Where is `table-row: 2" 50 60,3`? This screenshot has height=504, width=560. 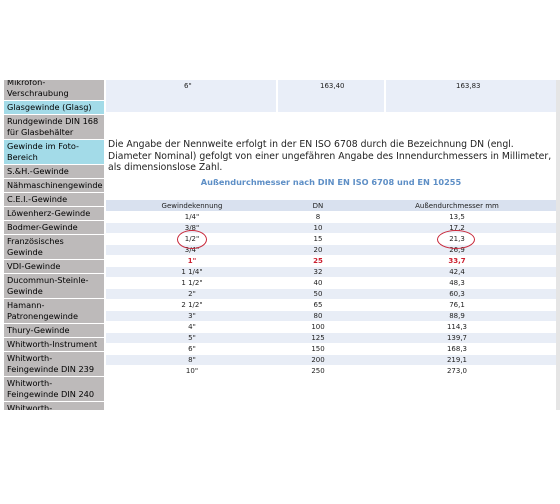
table-row: 2" 50 60,3 is located at coordinates (331, 294).